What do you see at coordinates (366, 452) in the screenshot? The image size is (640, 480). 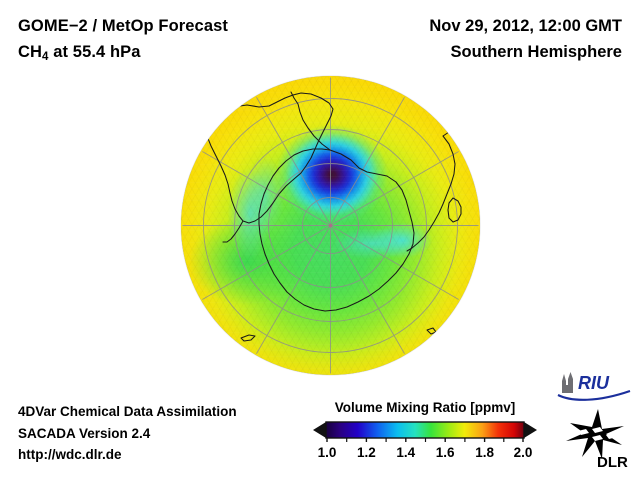 I see `colorbar-tick-label: 1.2` at bounding box center [366, 452].